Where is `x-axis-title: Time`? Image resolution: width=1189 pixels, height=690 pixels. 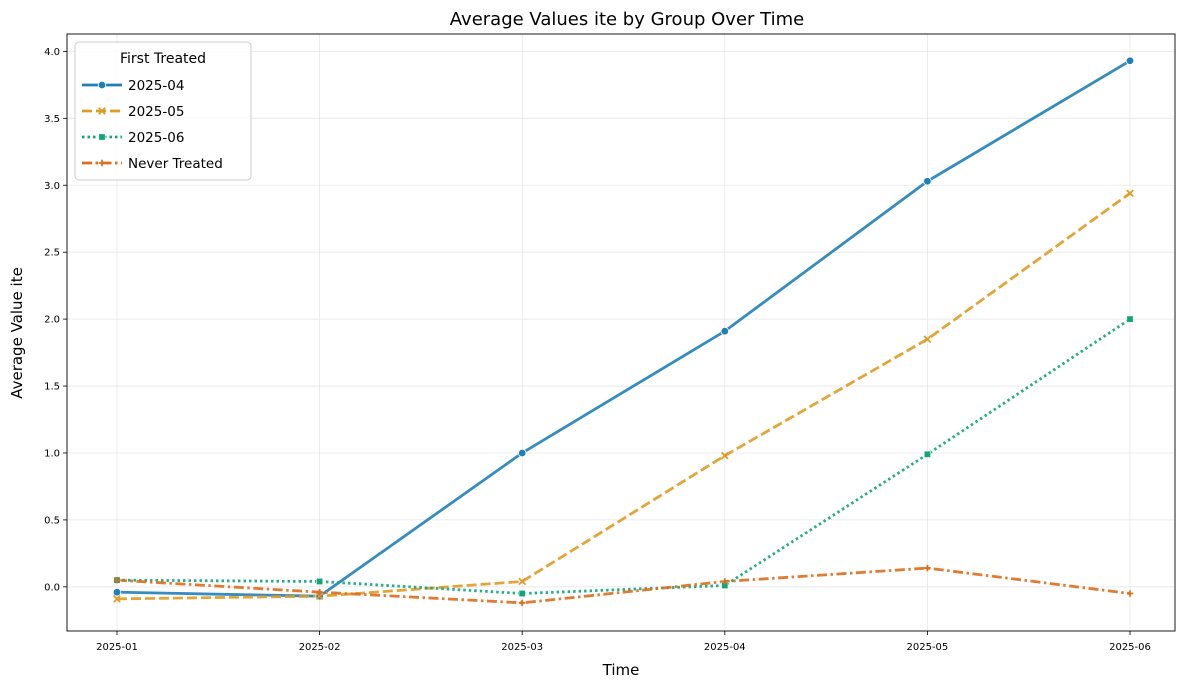 x-axis-title: Time is located at coordinates (621, 670).